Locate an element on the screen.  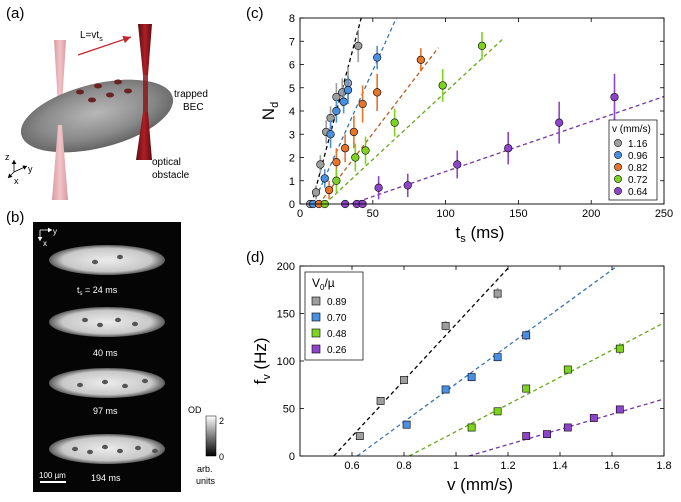
frame-4-time: 194 ms is located at coordinates (106, 478).